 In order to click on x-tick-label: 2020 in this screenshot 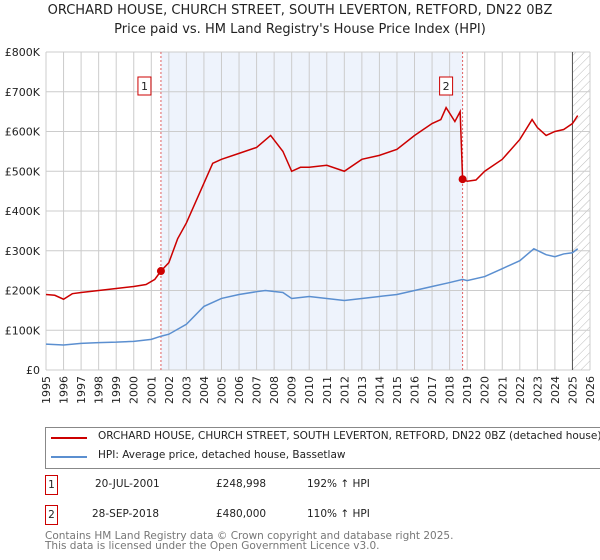, I will do `click(485, 390)`.